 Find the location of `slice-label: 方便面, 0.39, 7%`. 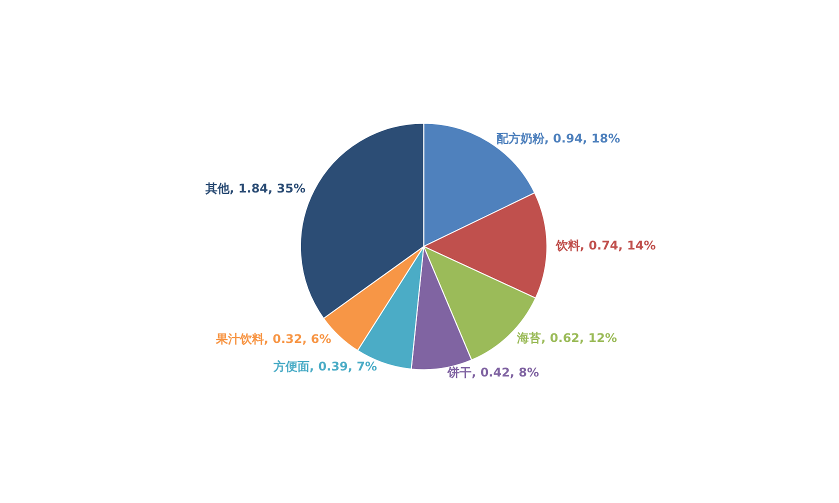

slice-label: 方便面, 0.39, 7% is located at coordinates (325, 367).